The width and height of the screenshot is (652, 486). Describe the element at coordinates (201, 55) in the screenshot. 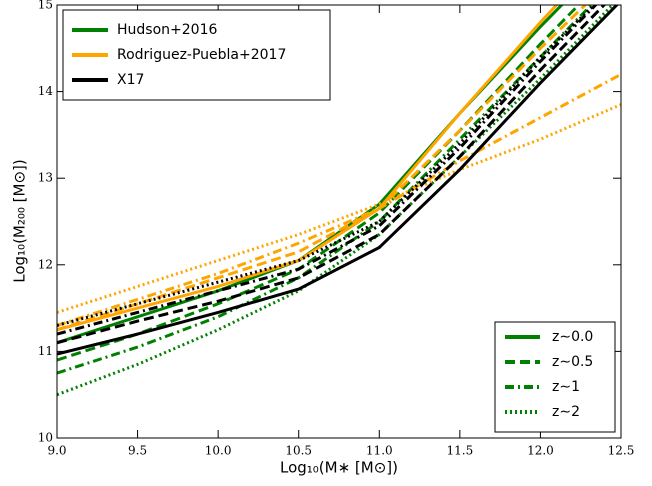

I see `legend-label: Rodriguez-Puebla+2017` at that location.